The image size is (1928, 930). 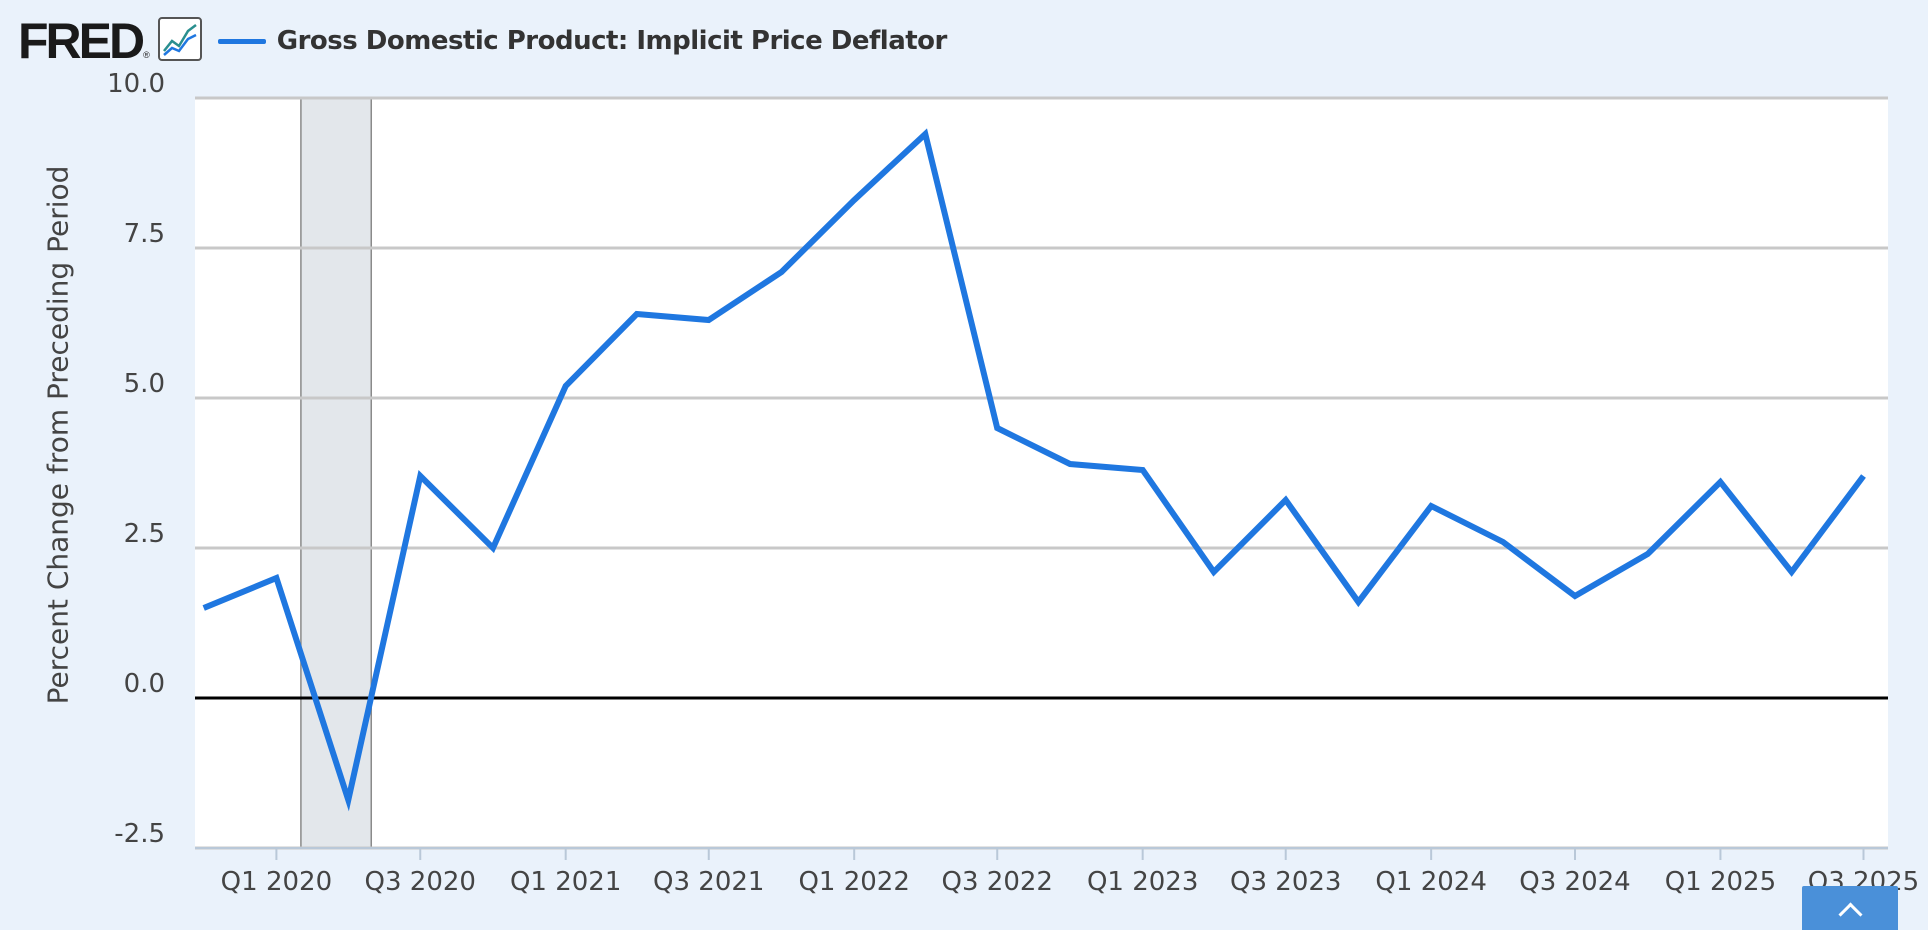 I want to click on recession-bands, so click(x=336, y=473).